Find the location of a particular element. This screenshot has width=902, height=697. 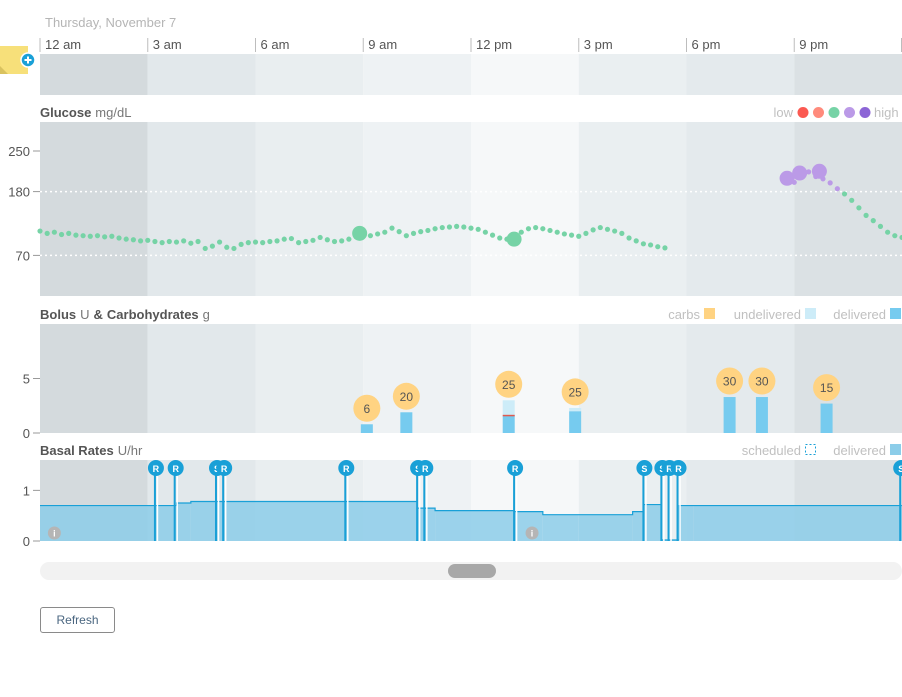

timeline-scrollbar is located at coordinates (471, 571).